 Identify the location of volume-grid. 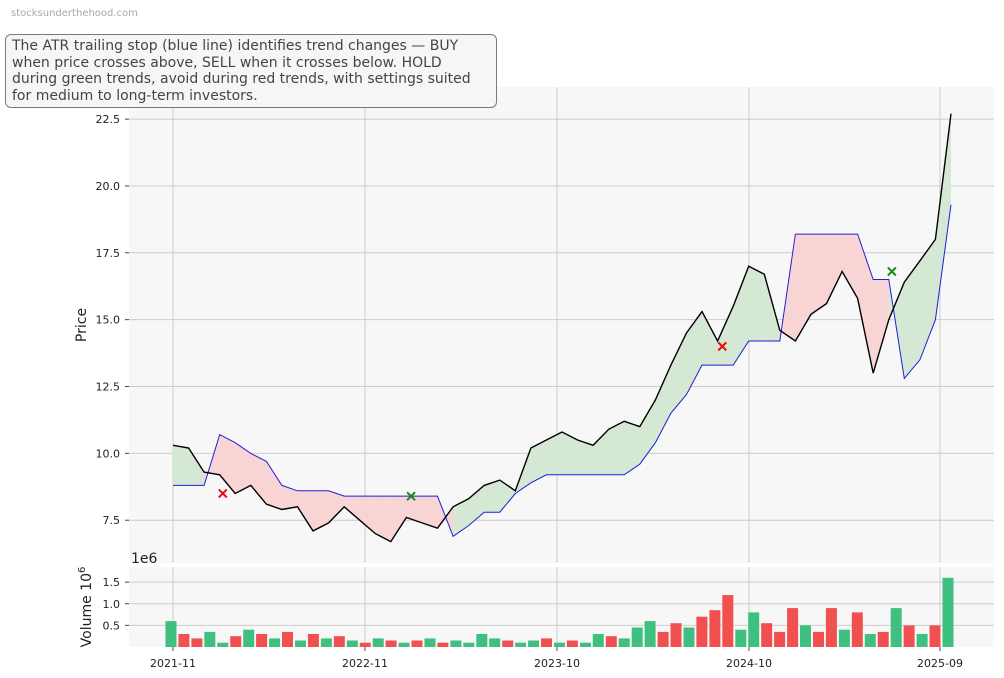
(561, 607).